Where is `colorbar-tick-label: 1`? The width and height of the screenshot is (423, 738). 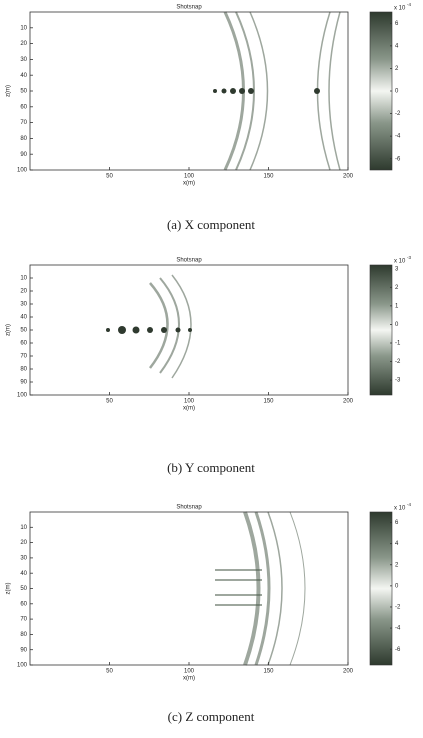
colorbar-tick-label: 1 is located at coordinates (397, 306).